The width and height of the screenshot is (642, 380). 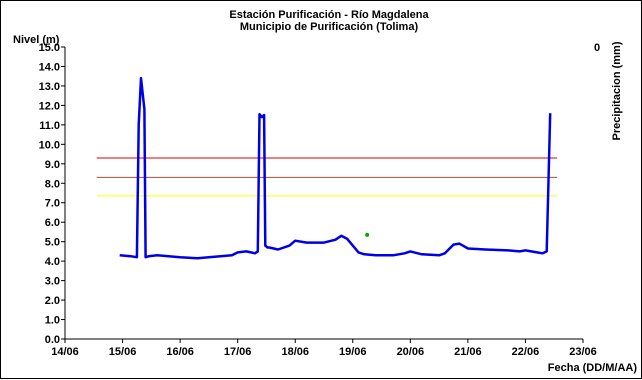 I want to click on y-tick-label: 13.0, so click(x=49, y=87).